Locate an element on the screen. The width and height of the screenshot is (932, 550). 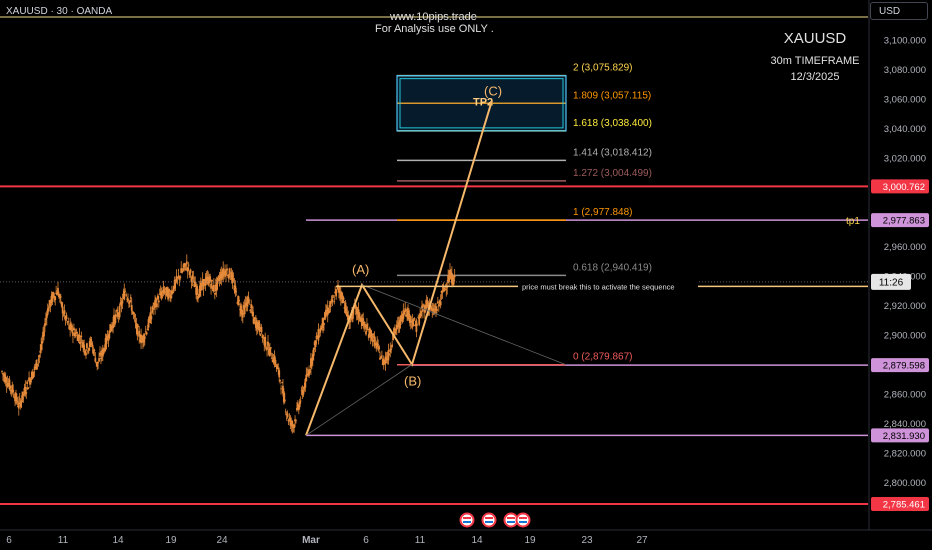
time-axis: 6 11 14 19 24 Mar 6 11 14 19 23 27 is located at coordinates (327, 529).